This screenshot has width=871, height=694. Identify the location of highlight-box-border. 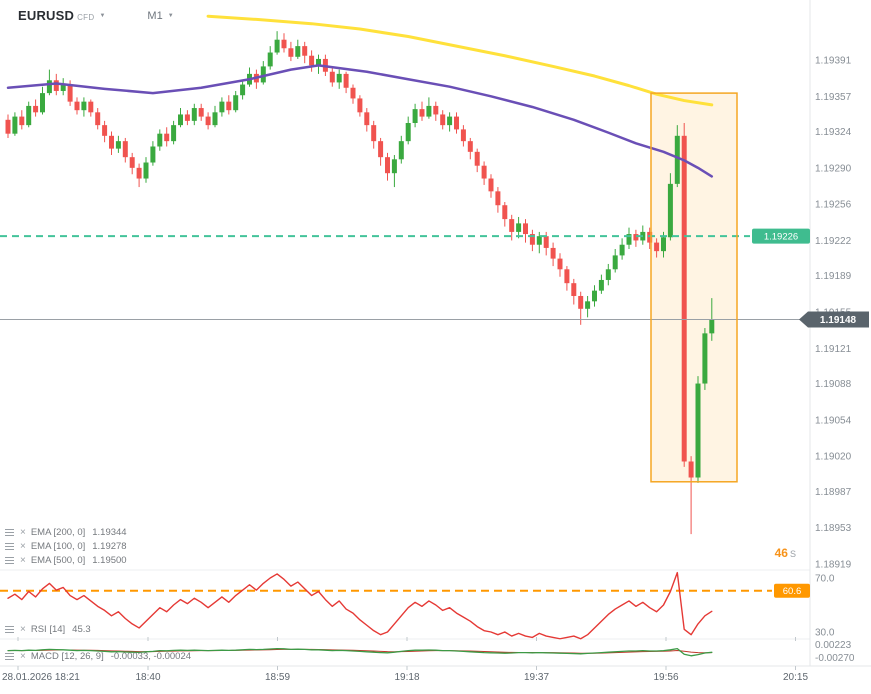
(694, 287).